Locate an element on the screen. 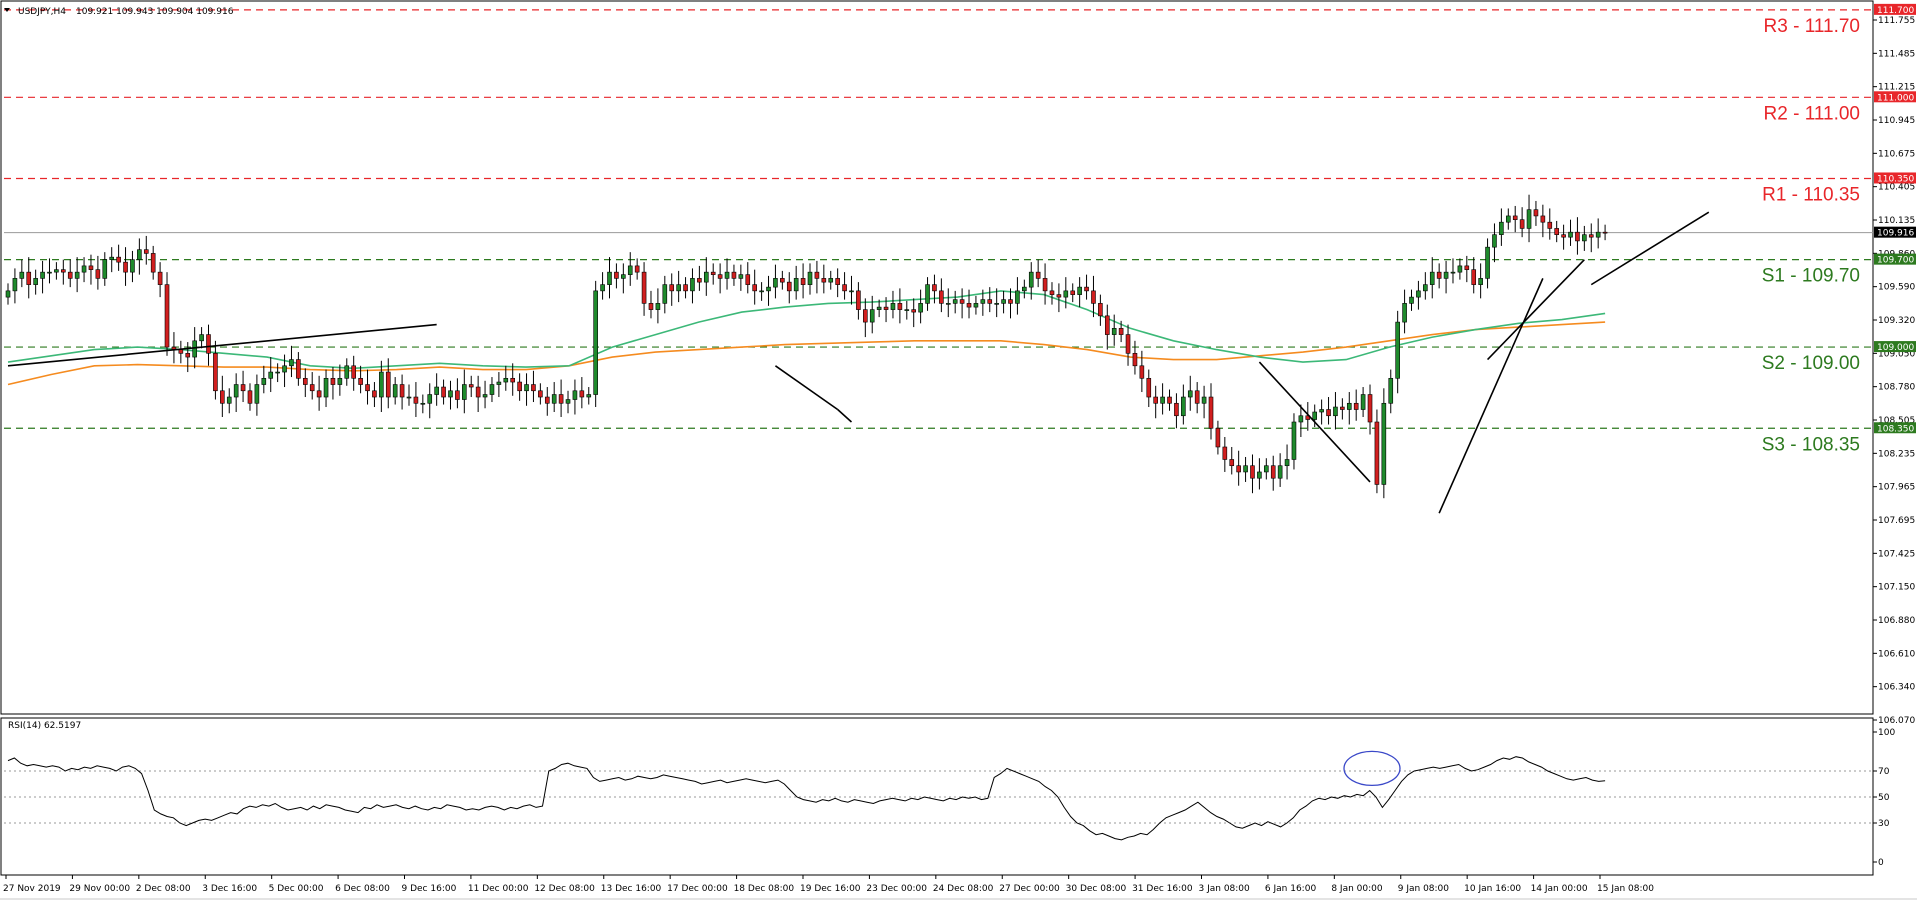  level-label-r2: R2 - 111.00 is located at coordinates (1812, 113).